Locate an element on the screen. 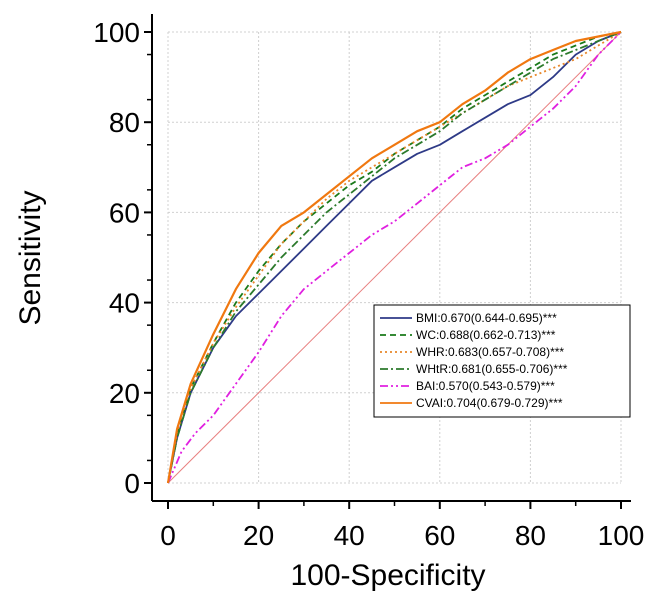  x-tick-label-2: 40 is located at coordinates (349, 535).